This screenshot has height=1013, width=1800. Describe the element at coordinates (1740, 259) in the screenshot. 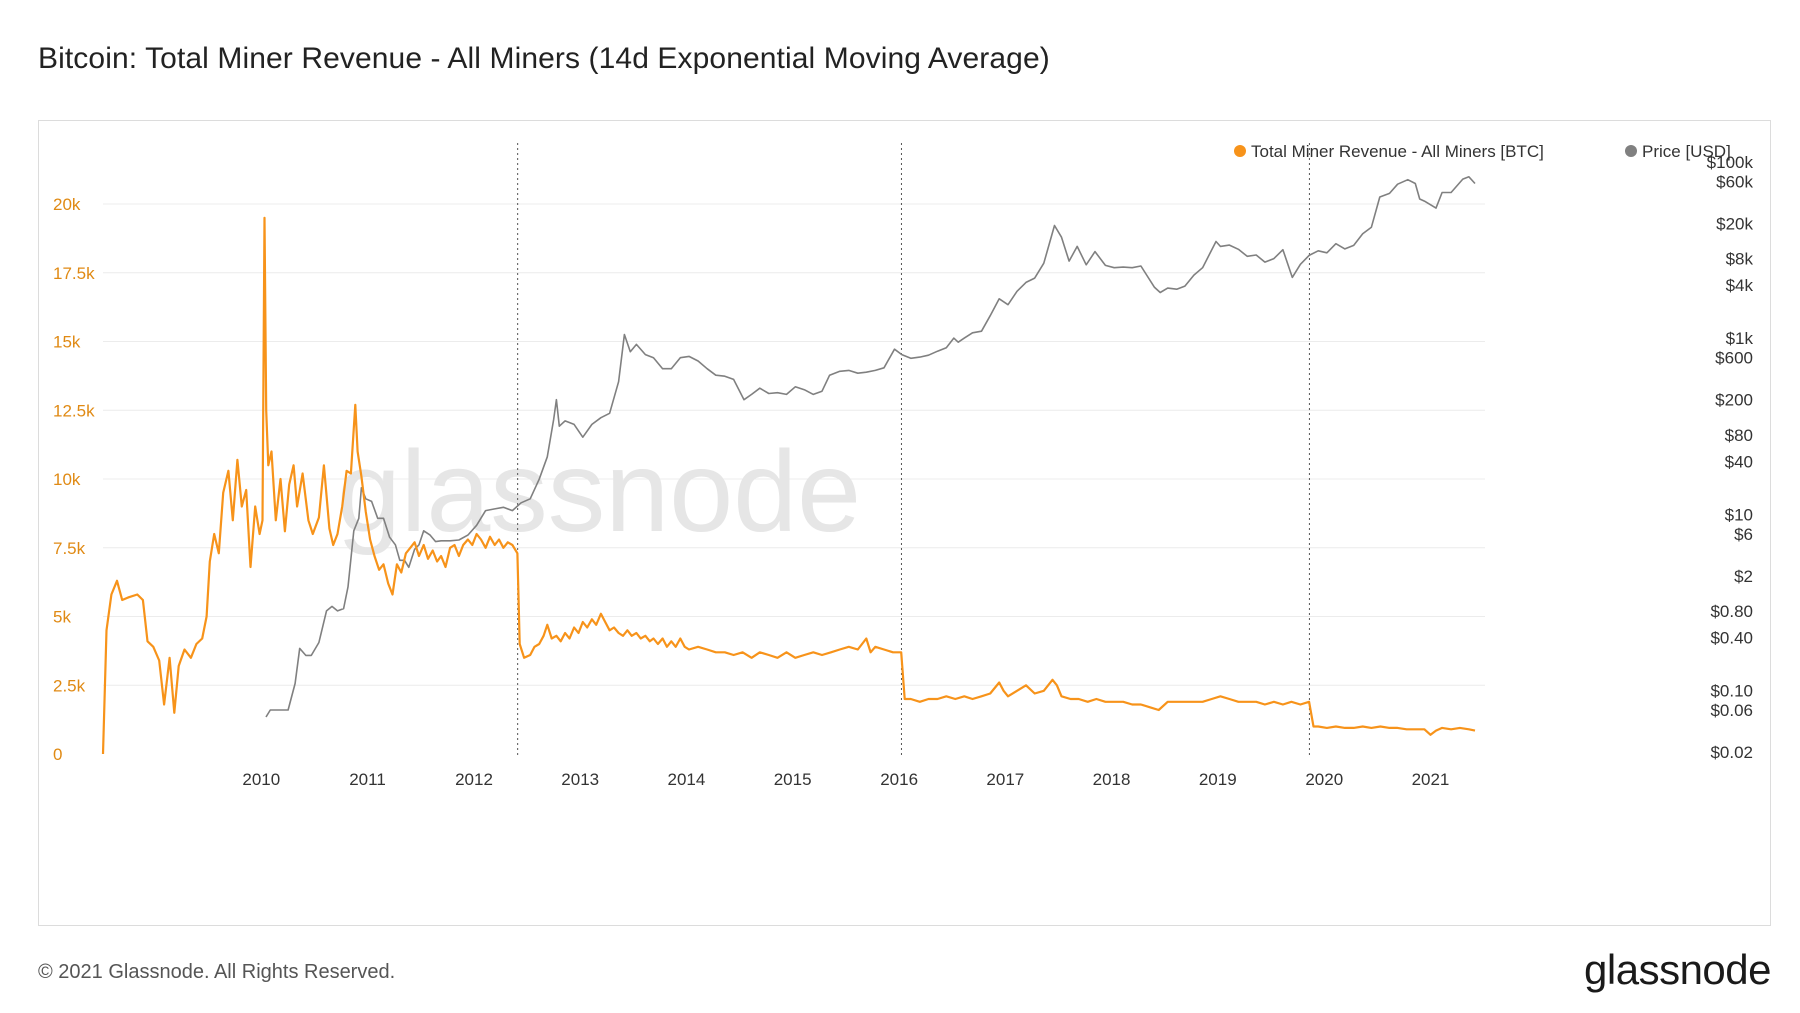

I see `right-axis-tick-label: $8k` at that location.